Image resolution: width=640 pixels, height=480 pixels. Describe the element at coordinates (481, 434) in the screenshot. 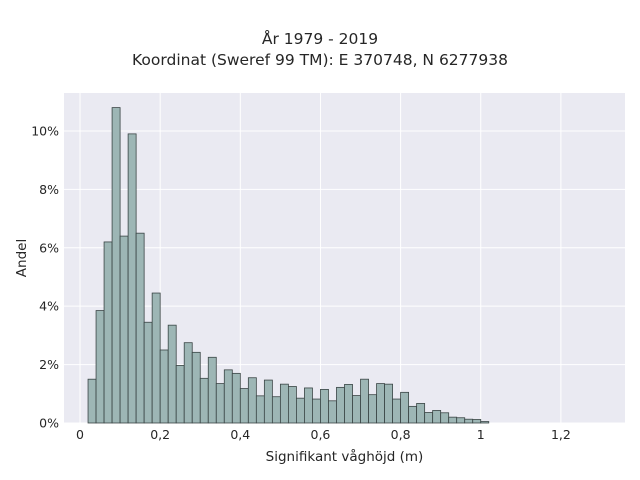

I see `x-tick-label: 1` at that location.